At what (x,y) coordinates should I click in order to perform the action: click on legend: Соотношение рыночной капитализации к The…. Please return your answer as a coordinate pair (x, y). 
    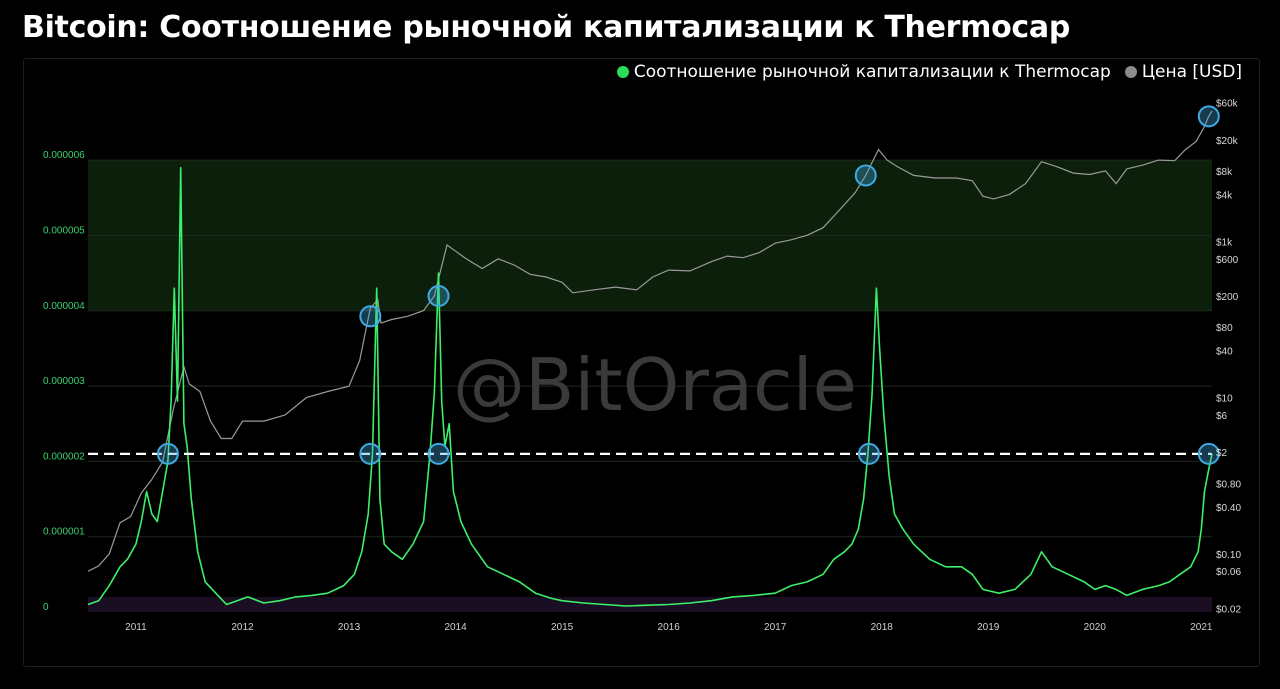
    Looking at the image, I should click on (929, 72).